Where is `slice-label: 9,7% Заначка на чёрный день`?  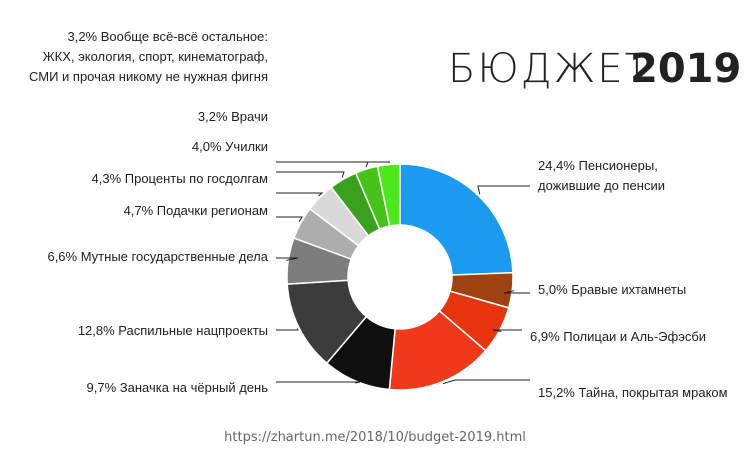
slice-label: 9,7% Заначка на чёрный день is located at coordinates (178, 387).